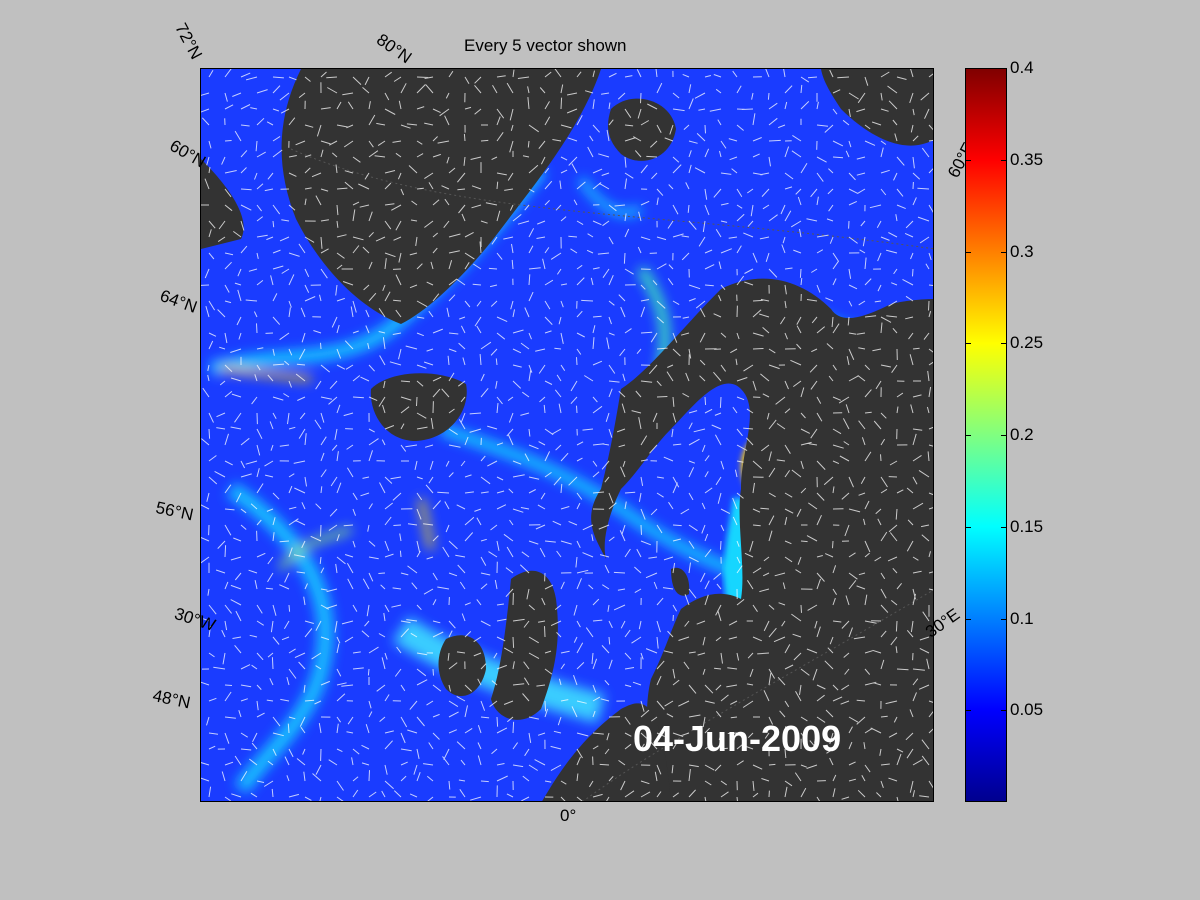  I want to click on colorbar-tick-label: 0.3, so click(1022, 251).